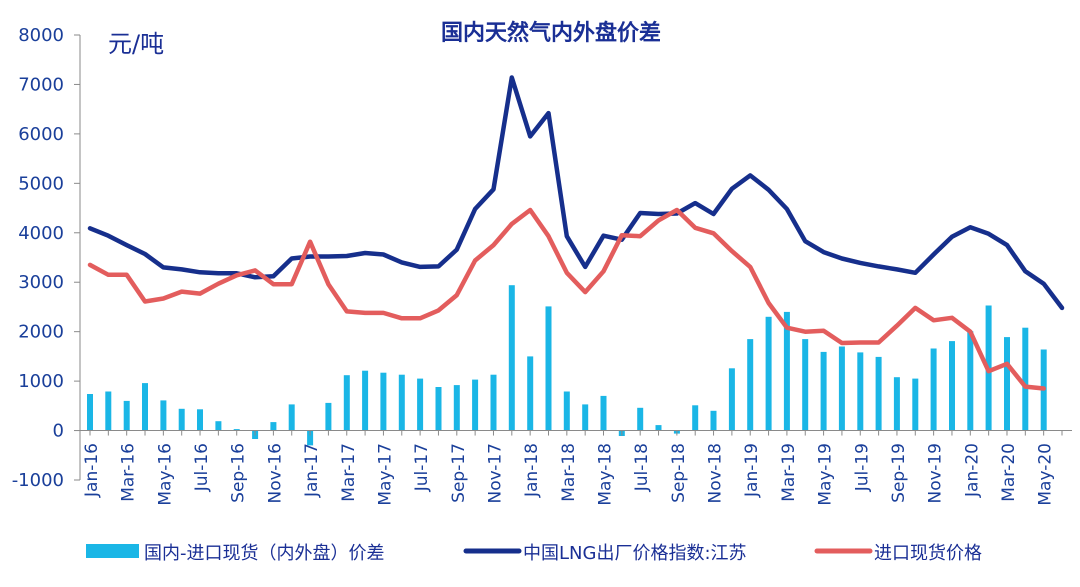 The width and height of the screenshot is (1080, 587). I want to click on x-tick-label: Sep-16, so click(239, 473).